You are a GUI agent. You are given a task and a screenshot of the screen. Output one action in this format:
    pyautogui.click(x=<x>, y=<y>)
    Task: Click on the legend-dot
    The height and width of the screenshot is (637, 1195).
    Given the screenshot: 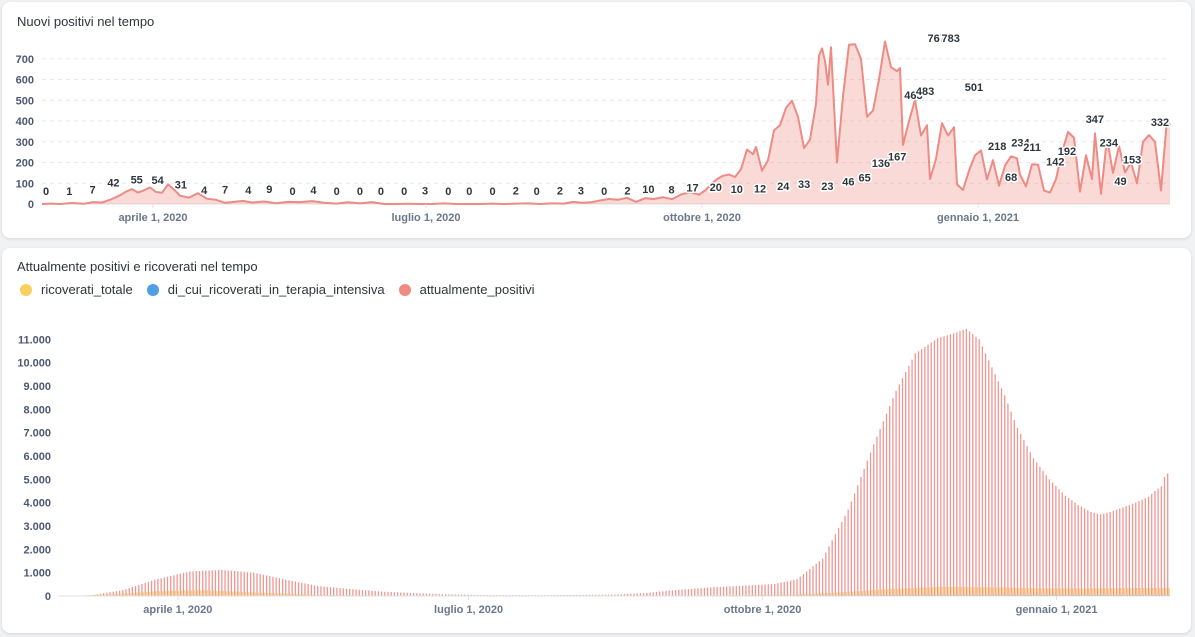 What is the action you would take?
    pyautogui.click(x=404, y=289)
    